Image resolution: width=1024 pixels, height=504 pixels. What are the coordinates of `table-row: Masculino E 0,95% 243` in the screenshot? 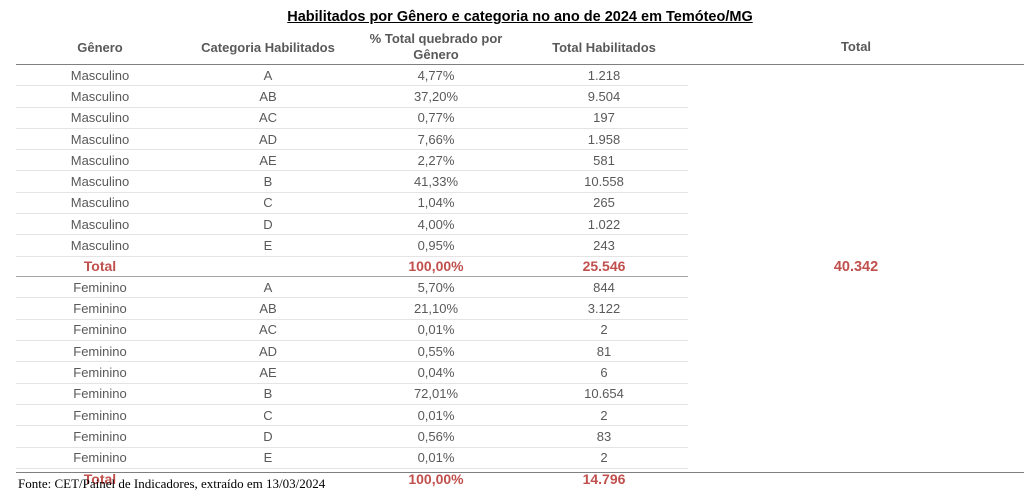 It's located at (352, 245).